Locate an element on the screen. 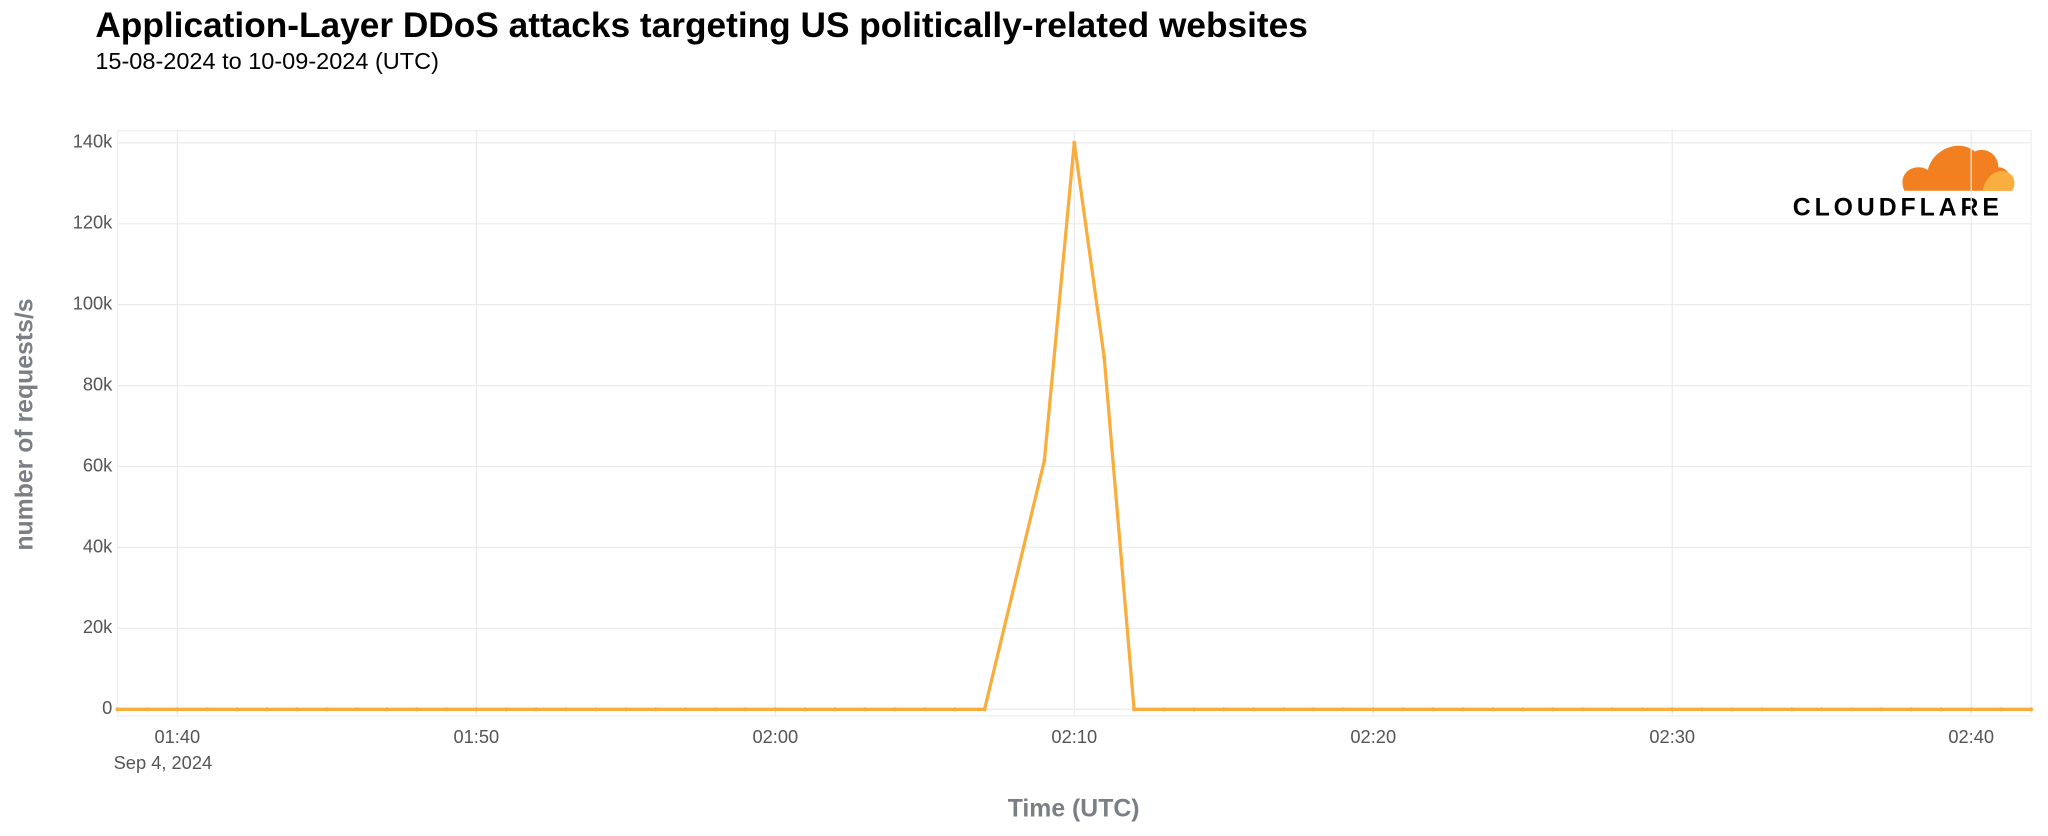  y-tick-label: 20k is located at coordinates (98, 626).